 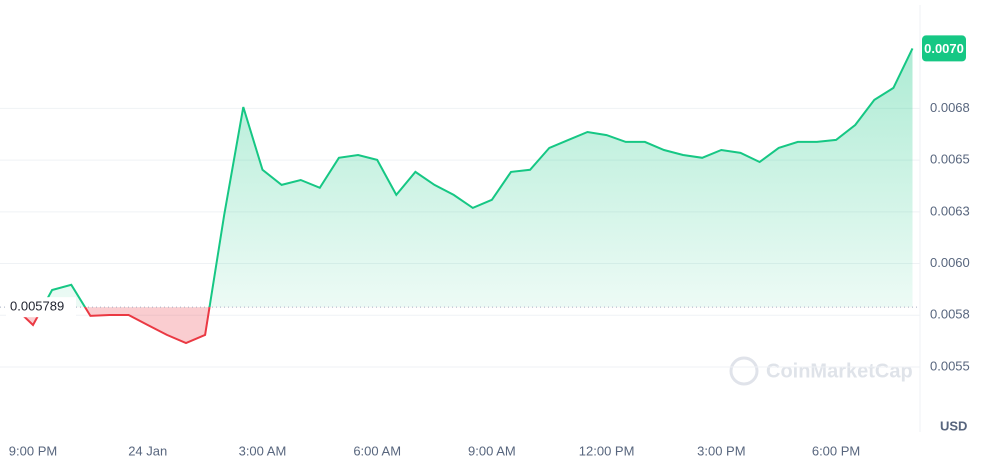 I want to click on y-tick-label: 0.0060, so click(x=950, y=262).